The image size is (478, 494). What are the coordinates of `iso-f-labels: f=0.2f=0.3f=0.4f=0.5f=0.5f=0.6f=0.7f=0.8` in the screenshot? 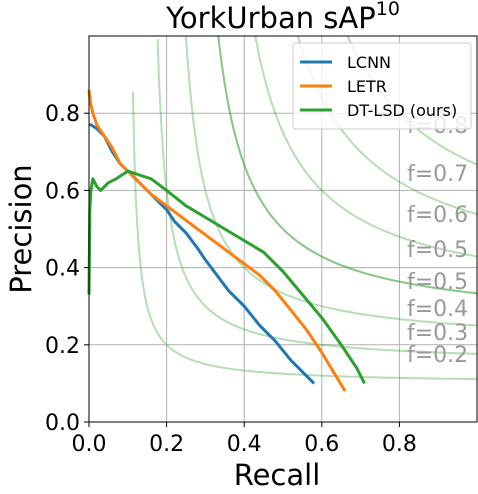 It's located at (437, 241).